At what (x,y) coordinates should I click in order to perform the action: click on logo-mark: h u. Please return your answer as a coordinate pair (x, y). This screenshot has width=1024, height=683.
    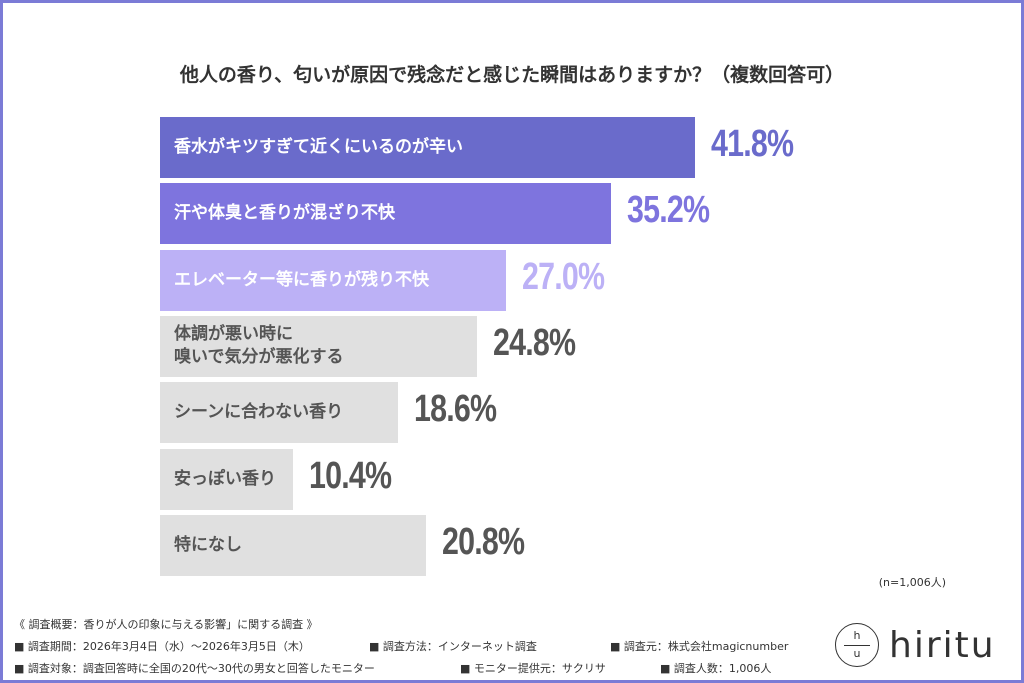
    Looking at the image, I should click on (857, 645).